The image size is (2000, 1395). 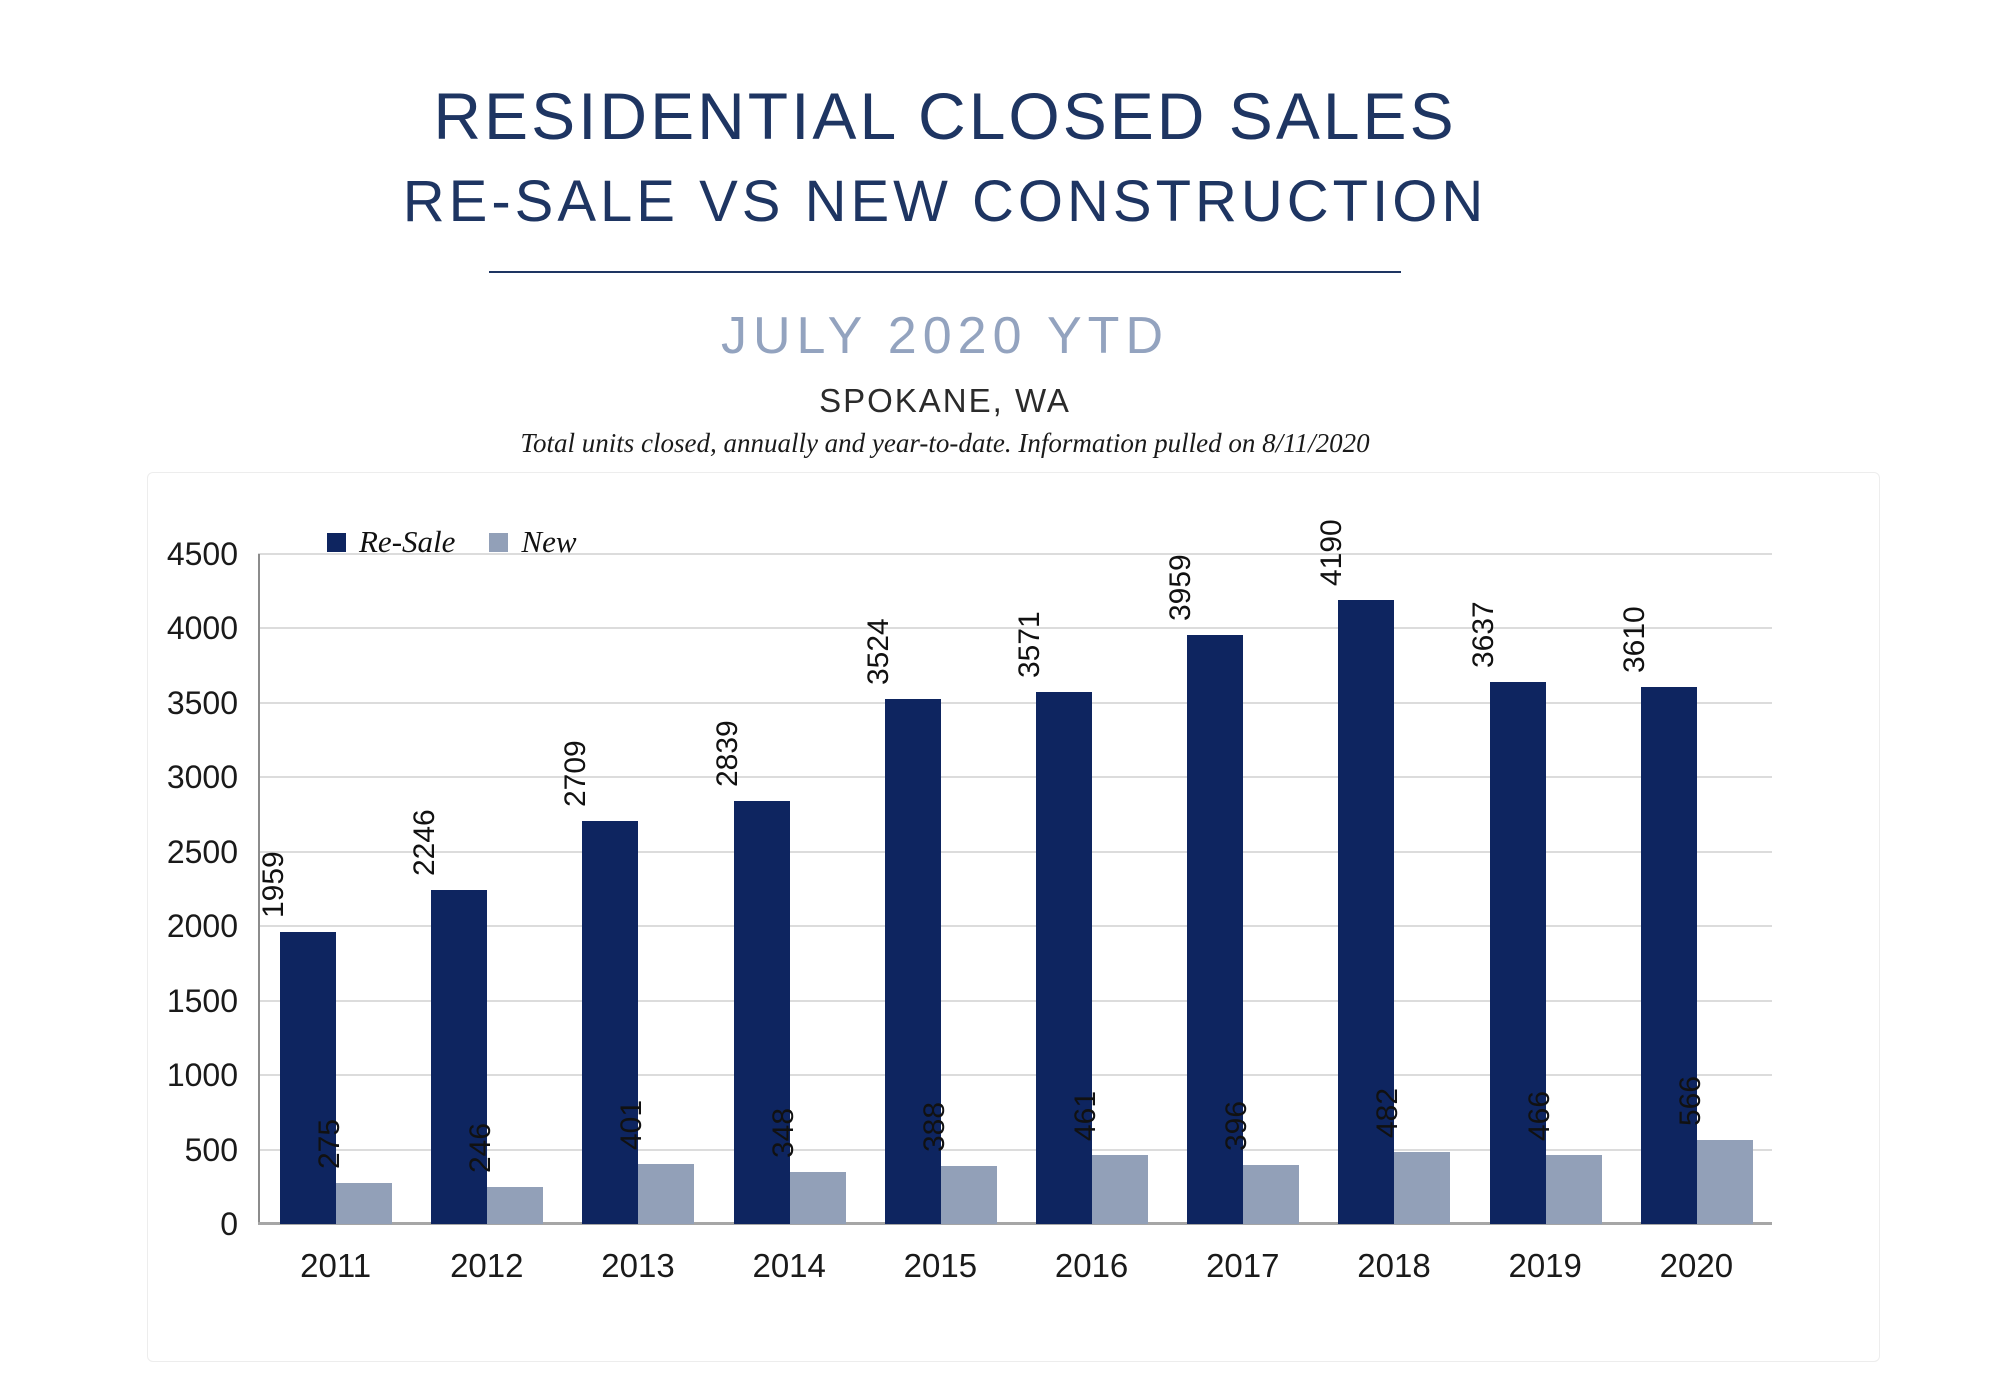 What do you see at coordinates (499, 542) in the screenshot?
I see `new-legend-swatch-icon` at bounding box center [499, 542].